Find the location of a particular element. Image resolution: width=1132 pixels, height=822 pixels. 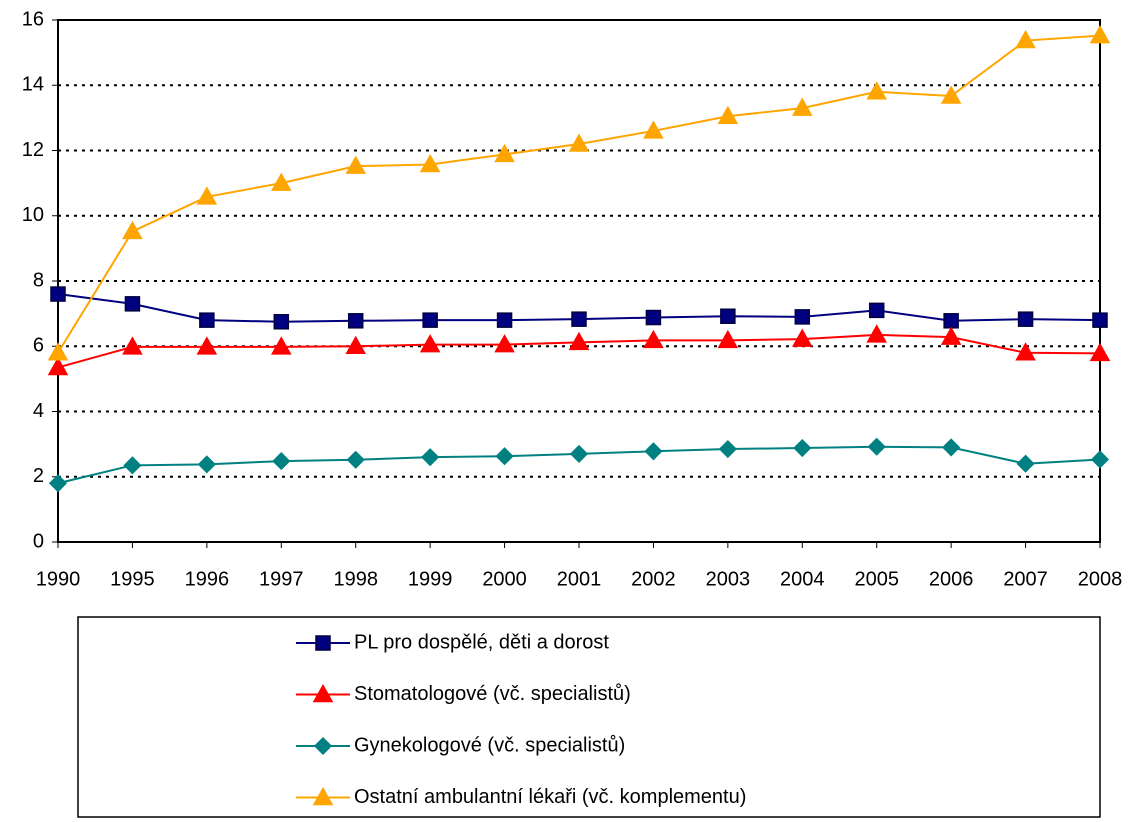

x-tick-label: 2005 is located at coordinates (876, 579).